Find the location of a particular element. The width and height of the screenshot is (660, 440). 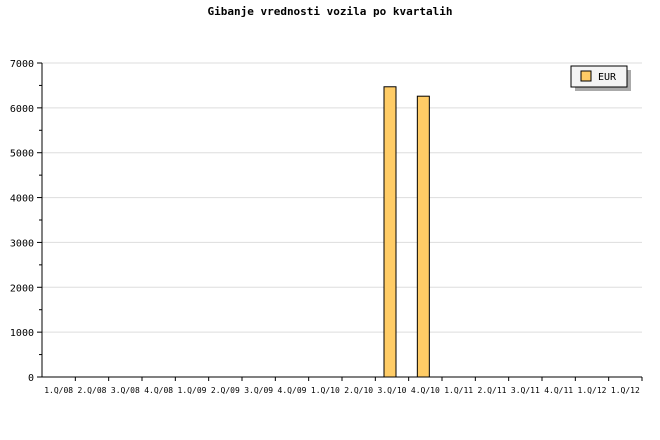

x-tick-label: 3.Q/08 is located at coordinates (125, 390).